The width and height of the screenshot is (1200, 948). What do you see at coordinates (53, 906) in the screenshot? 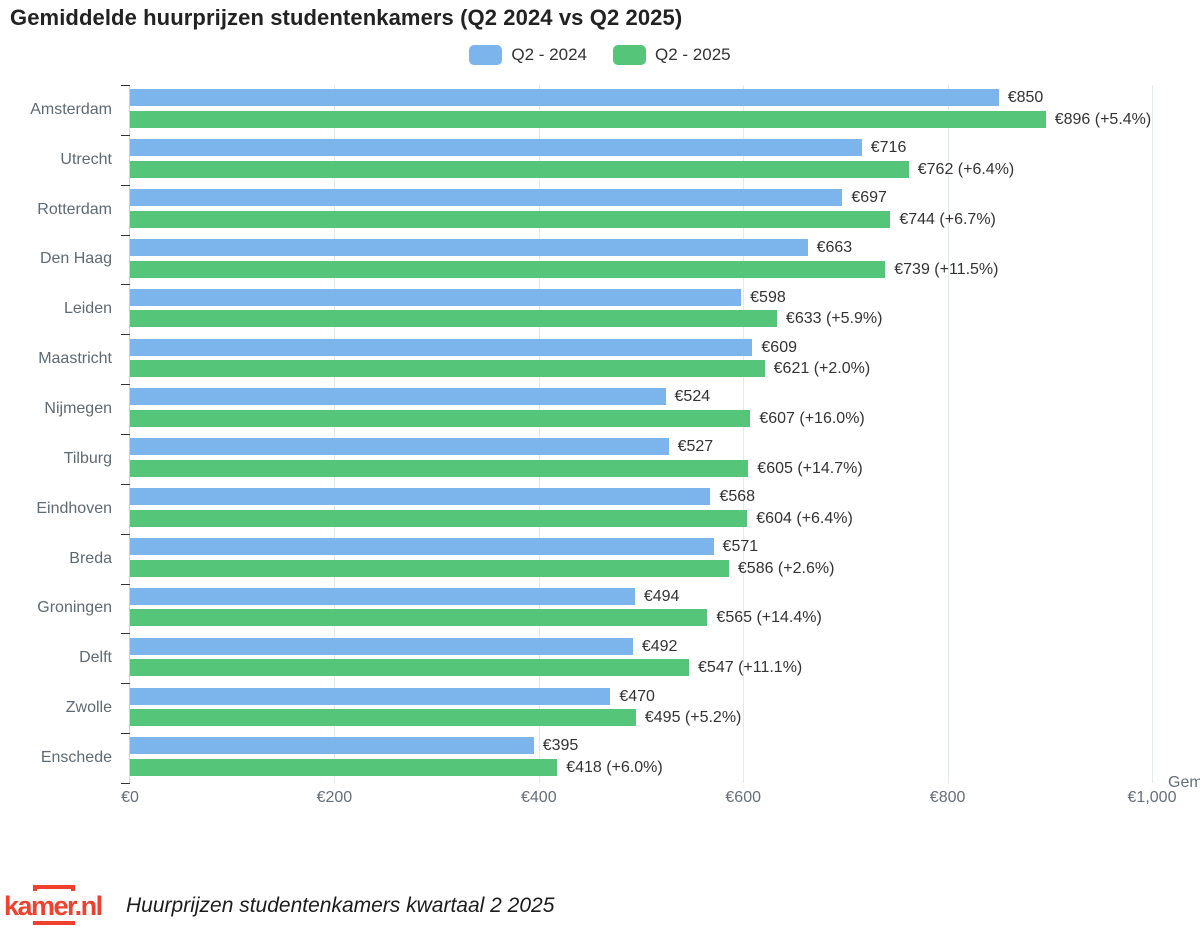
I see `logo-wordmark: kamer.nl` at bounding box center [53, 906].